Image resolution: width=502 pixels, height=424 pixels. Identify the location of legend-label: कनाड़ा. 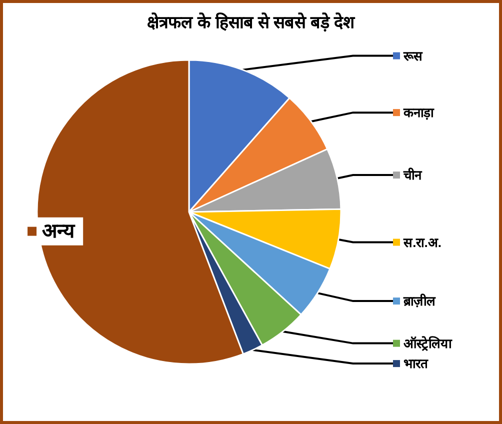
(418, 112).